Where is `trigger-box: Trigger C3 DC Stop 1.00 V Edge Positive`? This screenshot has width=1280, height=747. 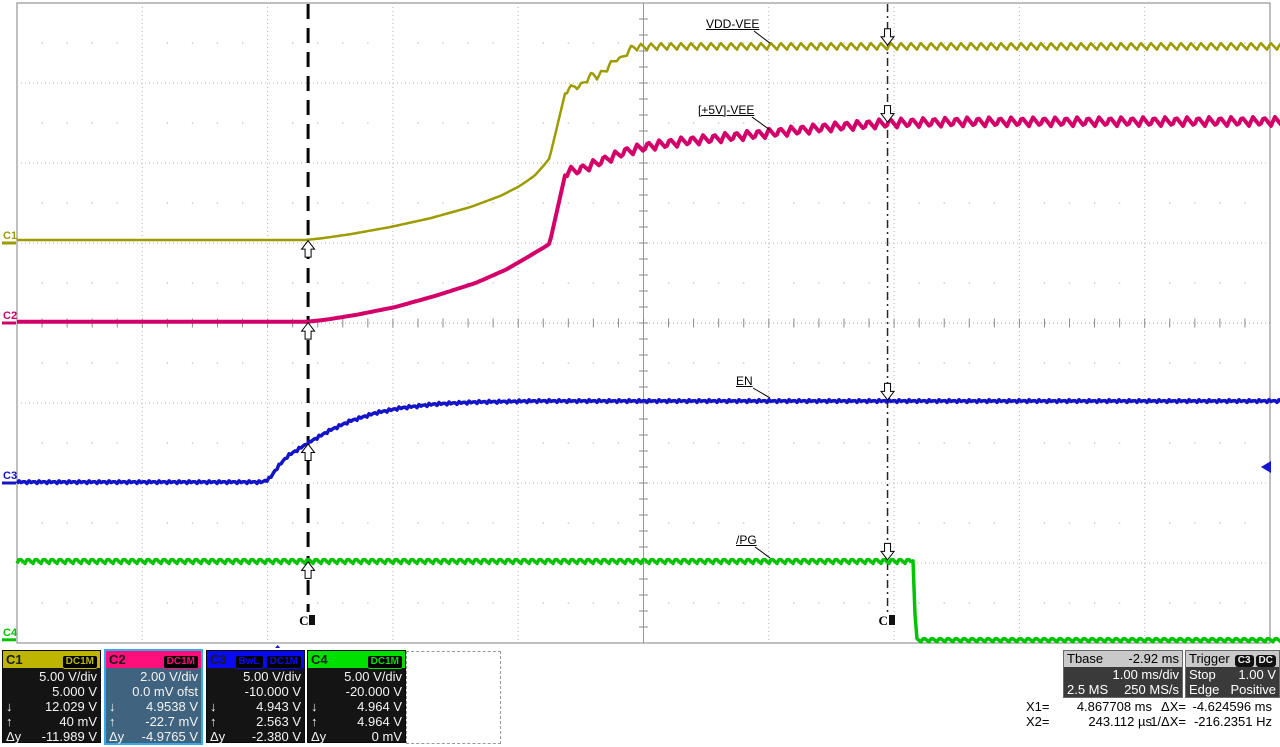 trigger-box: Trigger C3 DC Stop 1.00 V Edge Positive is located at coordinates (1232, 674).